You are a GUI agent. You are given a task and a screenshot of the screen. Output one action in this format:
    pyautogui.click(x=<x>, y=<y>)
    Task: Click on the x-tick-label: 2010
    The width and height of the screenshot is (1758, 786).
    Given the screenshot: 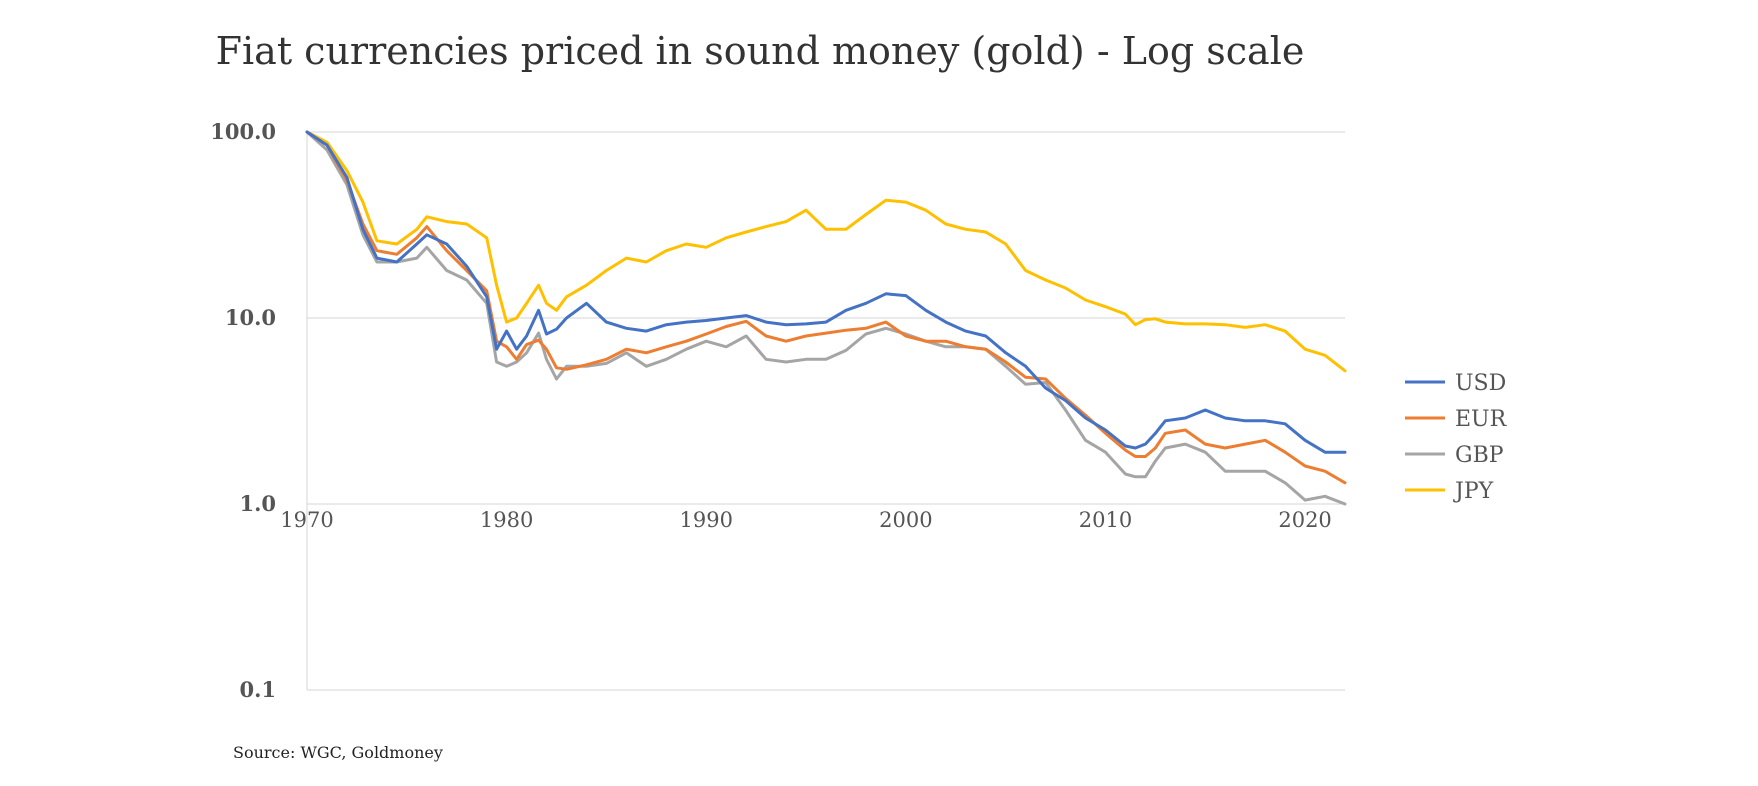 What is the action you would take?
    pyautogui.click(x=1105, y=520)
    